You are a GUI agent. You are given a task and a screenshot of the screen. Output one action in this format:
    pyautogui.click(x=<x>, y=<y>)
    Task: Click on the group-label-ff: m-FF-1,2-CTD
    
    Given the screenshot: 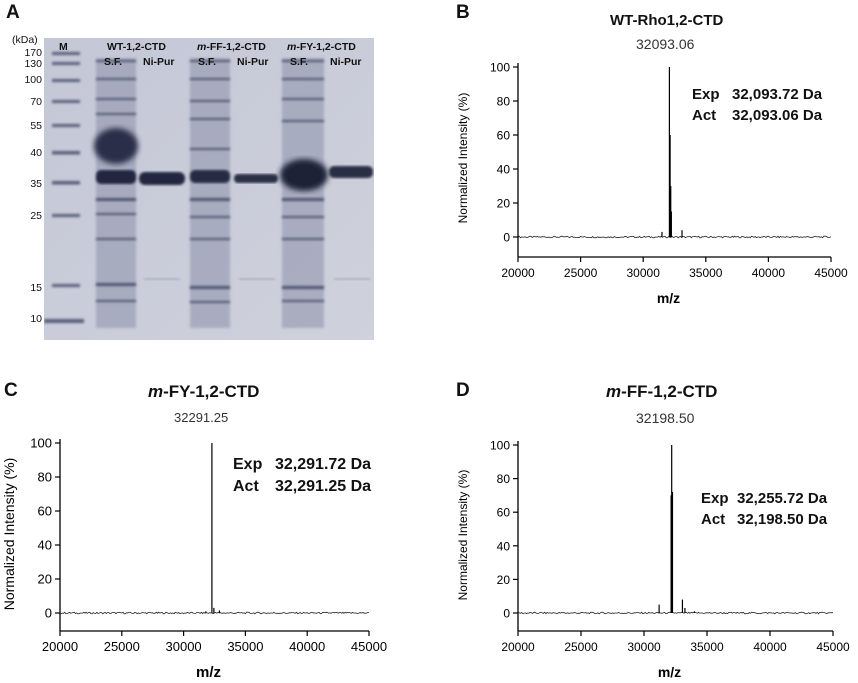 What is the action you would take?
    pyautogui.click(x=231, y=47)
    